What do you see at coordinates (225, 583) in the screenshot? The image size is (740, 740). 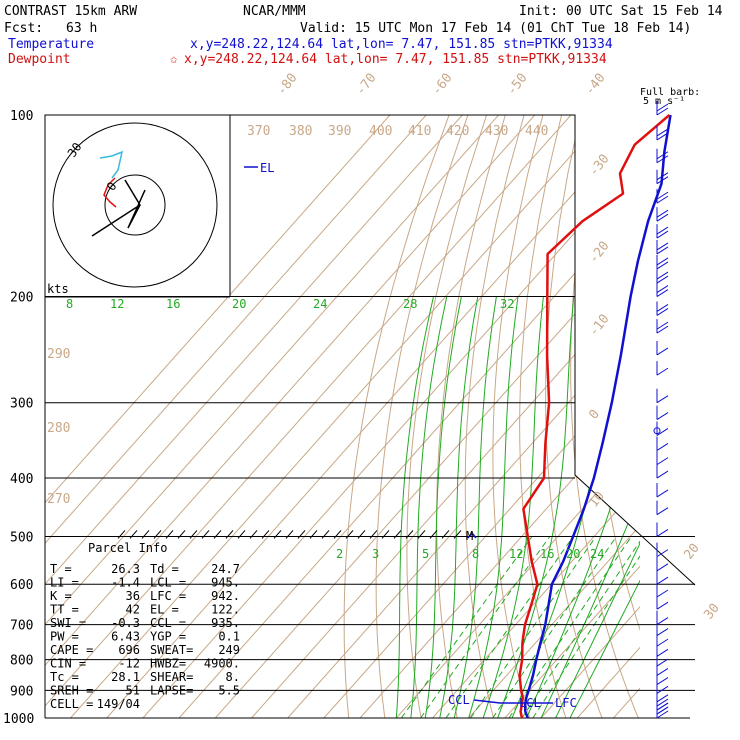 I see `parcel-row-value: 945.` at bounding box center [225, 583].